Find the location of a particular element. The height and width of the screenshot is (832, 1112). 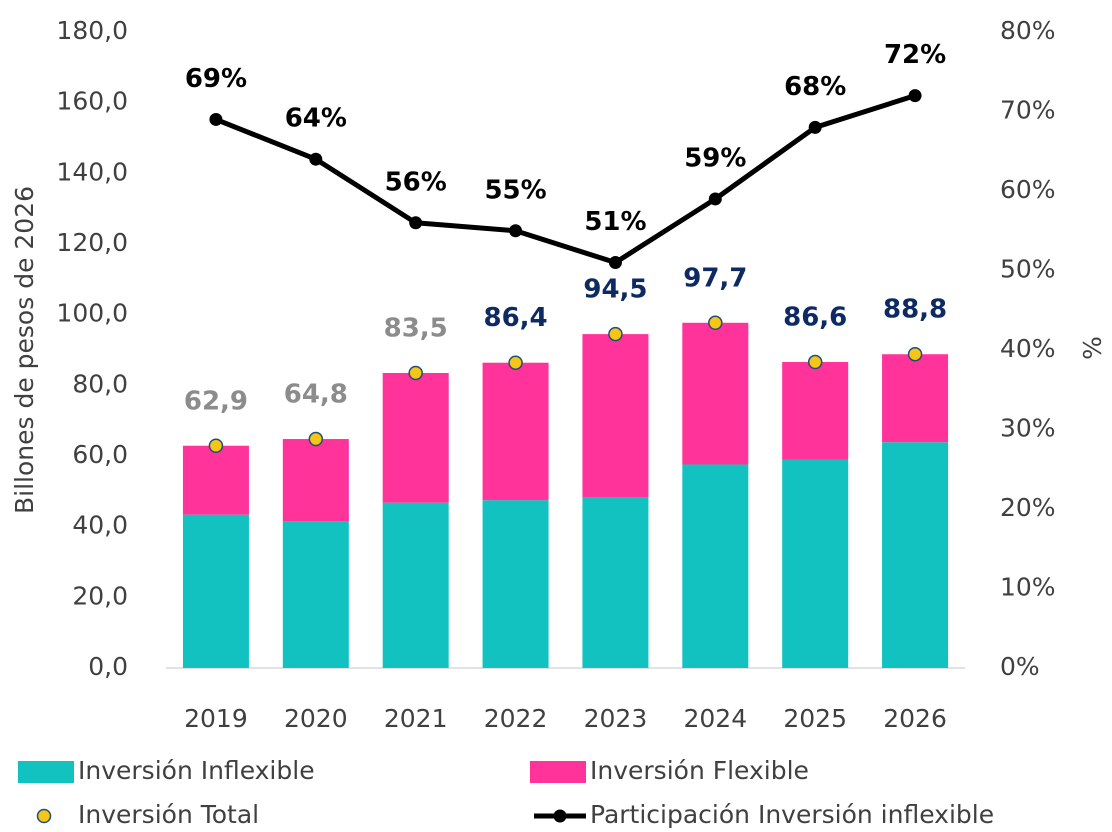

y-tick-label: 80,0 is located at coordinates (100, 383).